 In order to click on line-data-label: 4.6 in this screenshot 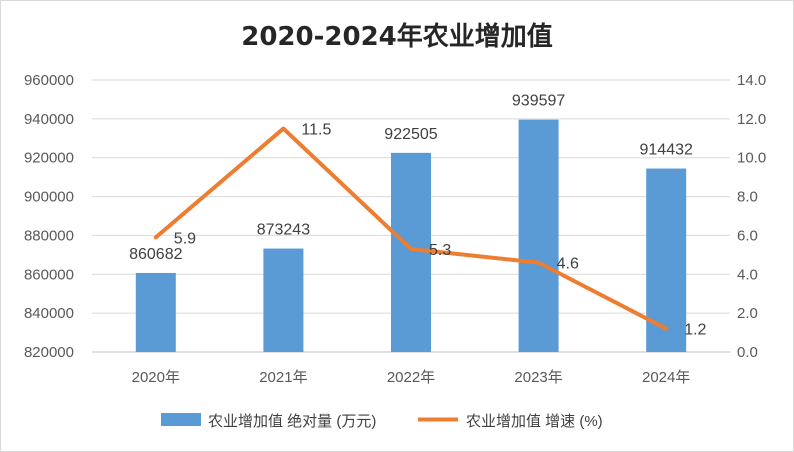, I will do `click(568, 264)`.